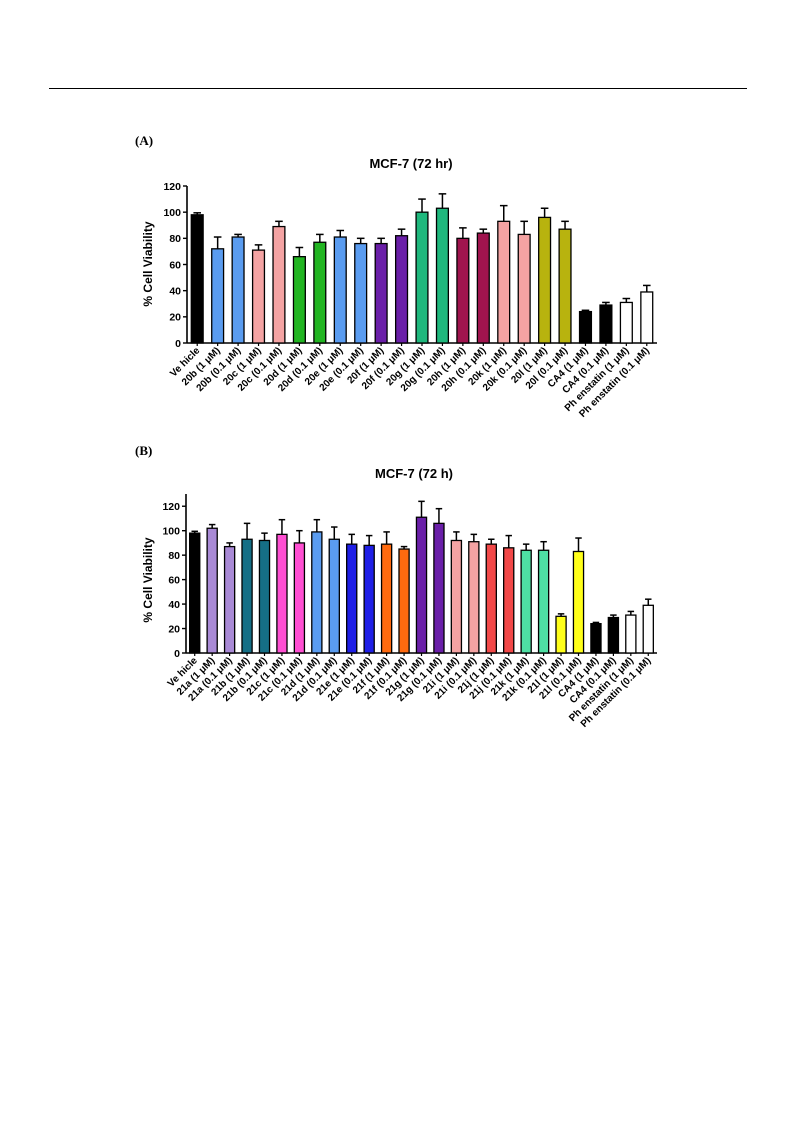 Image resolution: width=793 pixels, height=1121 pixels. Describe the element at coordinates (414, 473) in the screenshot. I see `chart-title: MCF-7 (72 h)` at that location.